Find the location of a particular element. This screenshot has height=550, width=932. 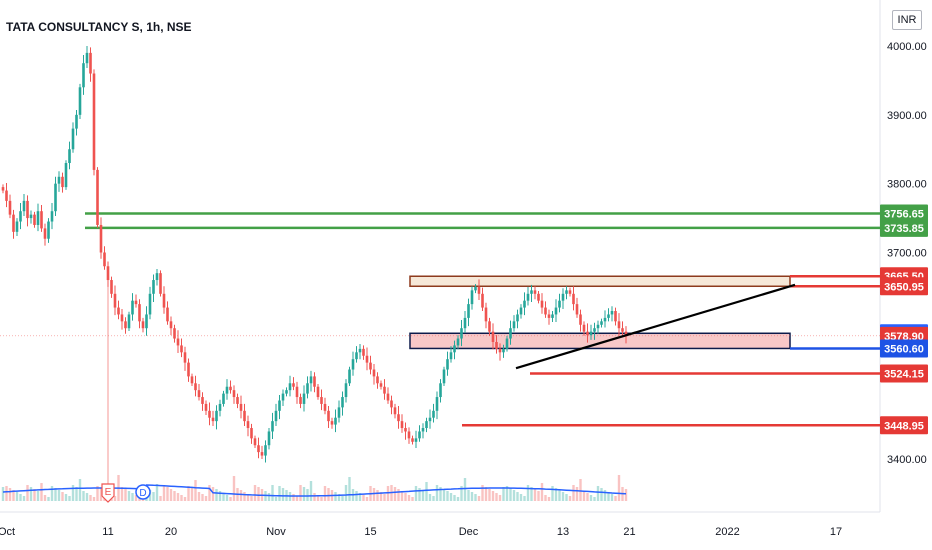

resistance-zone is located at coordinates (600, 281).